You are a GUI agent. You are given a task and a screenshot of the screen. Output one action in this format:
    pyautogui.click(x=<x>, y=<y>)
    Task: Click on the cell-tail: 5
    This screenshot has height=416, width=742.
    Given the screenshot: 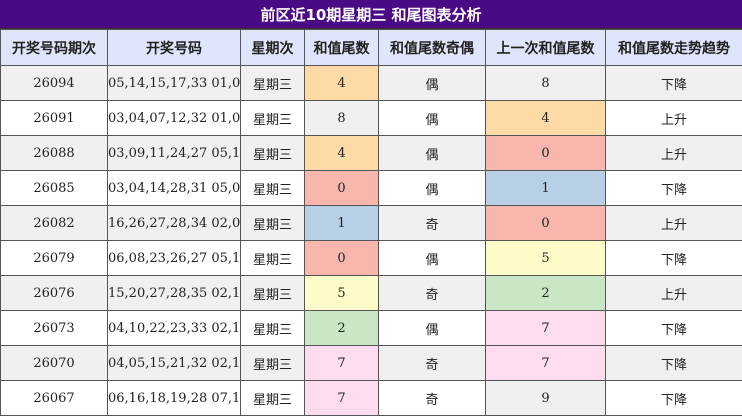 What is the action you would take?
    pyautogui.click(x=342, y=293)
    